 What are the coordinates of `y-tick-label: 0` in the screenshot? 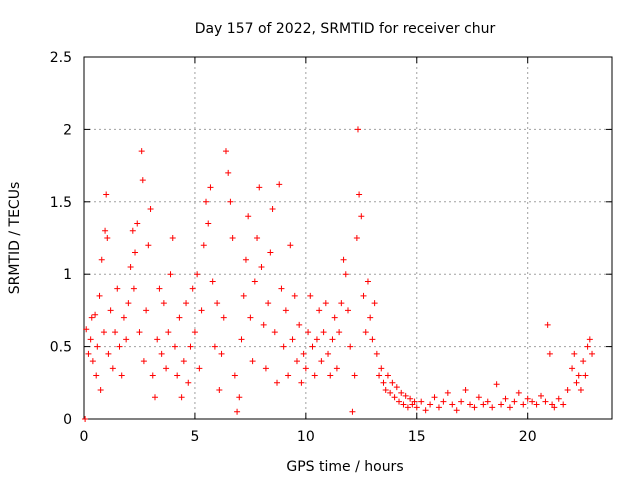 It's located at (67, 420).